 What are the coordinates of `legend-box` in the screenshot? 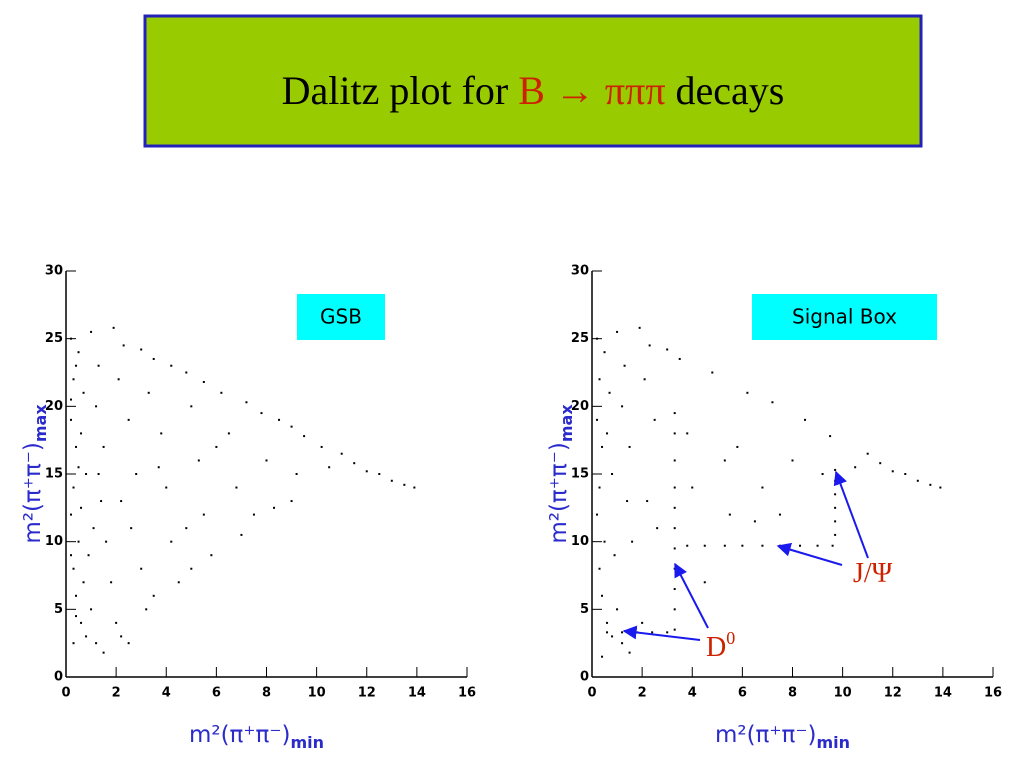 It's located at (844, 317).